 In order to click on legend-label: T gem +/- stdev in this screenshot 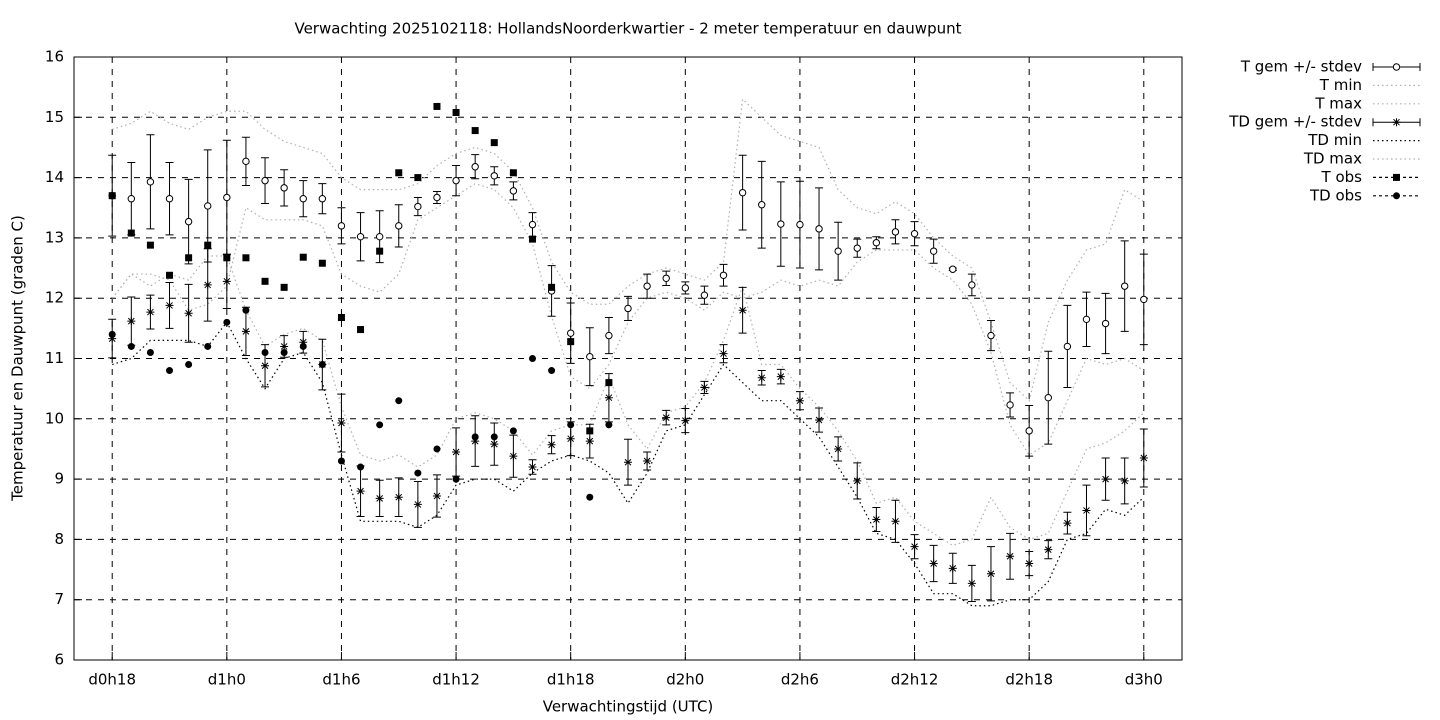, I will do `click(1301, 67)`.